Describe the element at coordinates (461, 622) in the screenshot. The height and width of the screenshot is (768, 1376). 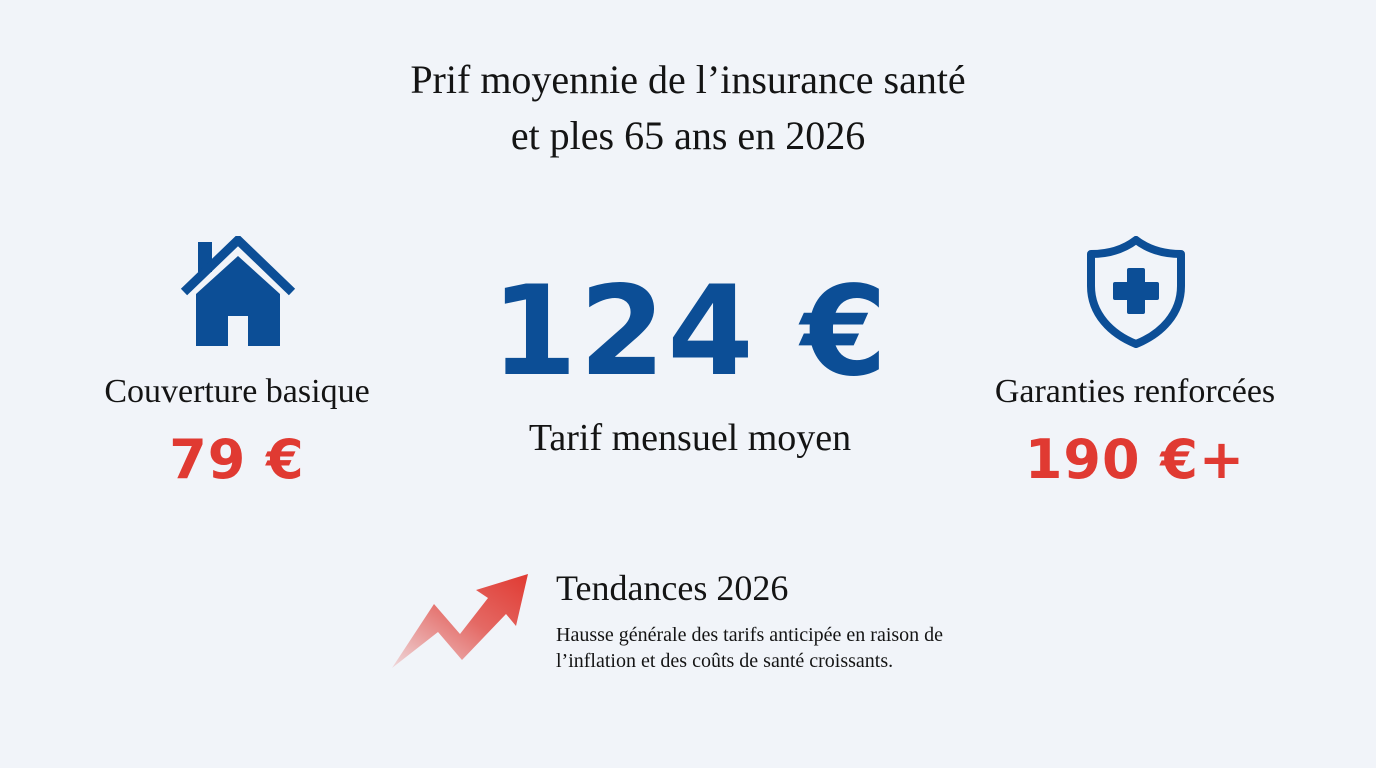
I see `trend-up-arrow-icon` at that location.